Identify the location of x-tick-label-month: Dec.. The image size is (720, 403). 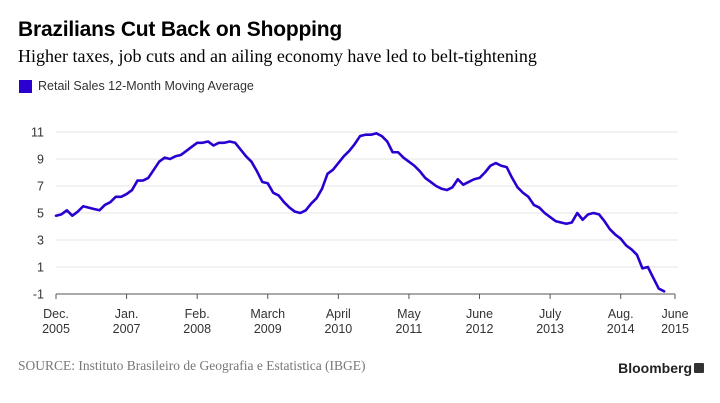
(56, 314).